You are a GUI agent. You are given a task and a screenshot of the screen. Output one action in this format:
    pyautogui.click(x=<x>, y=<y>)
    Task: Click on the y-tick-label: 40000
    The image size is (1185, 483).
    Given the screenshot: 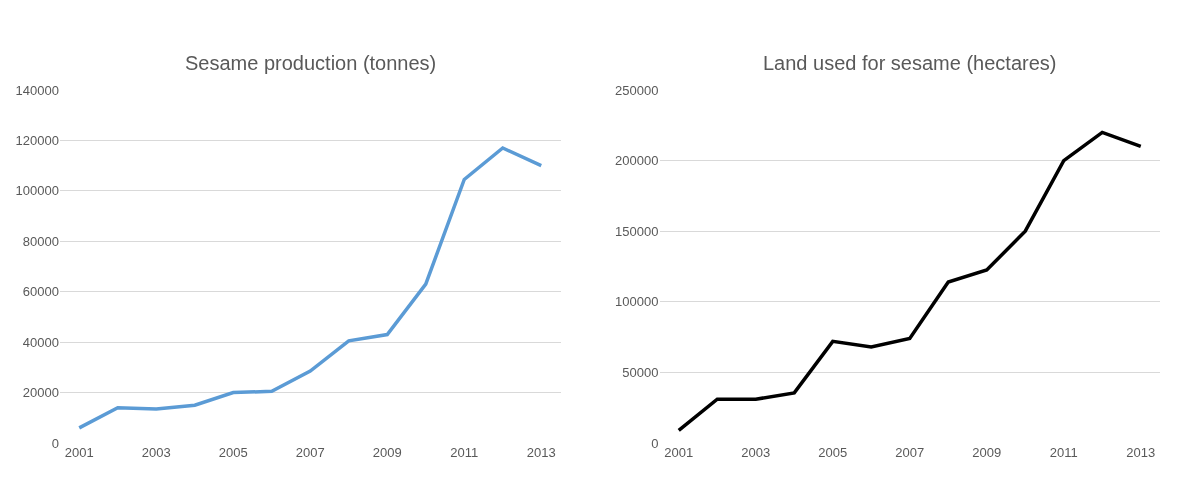 What is the action you would take?
    pyautogui.click(x=40, y=342)
    